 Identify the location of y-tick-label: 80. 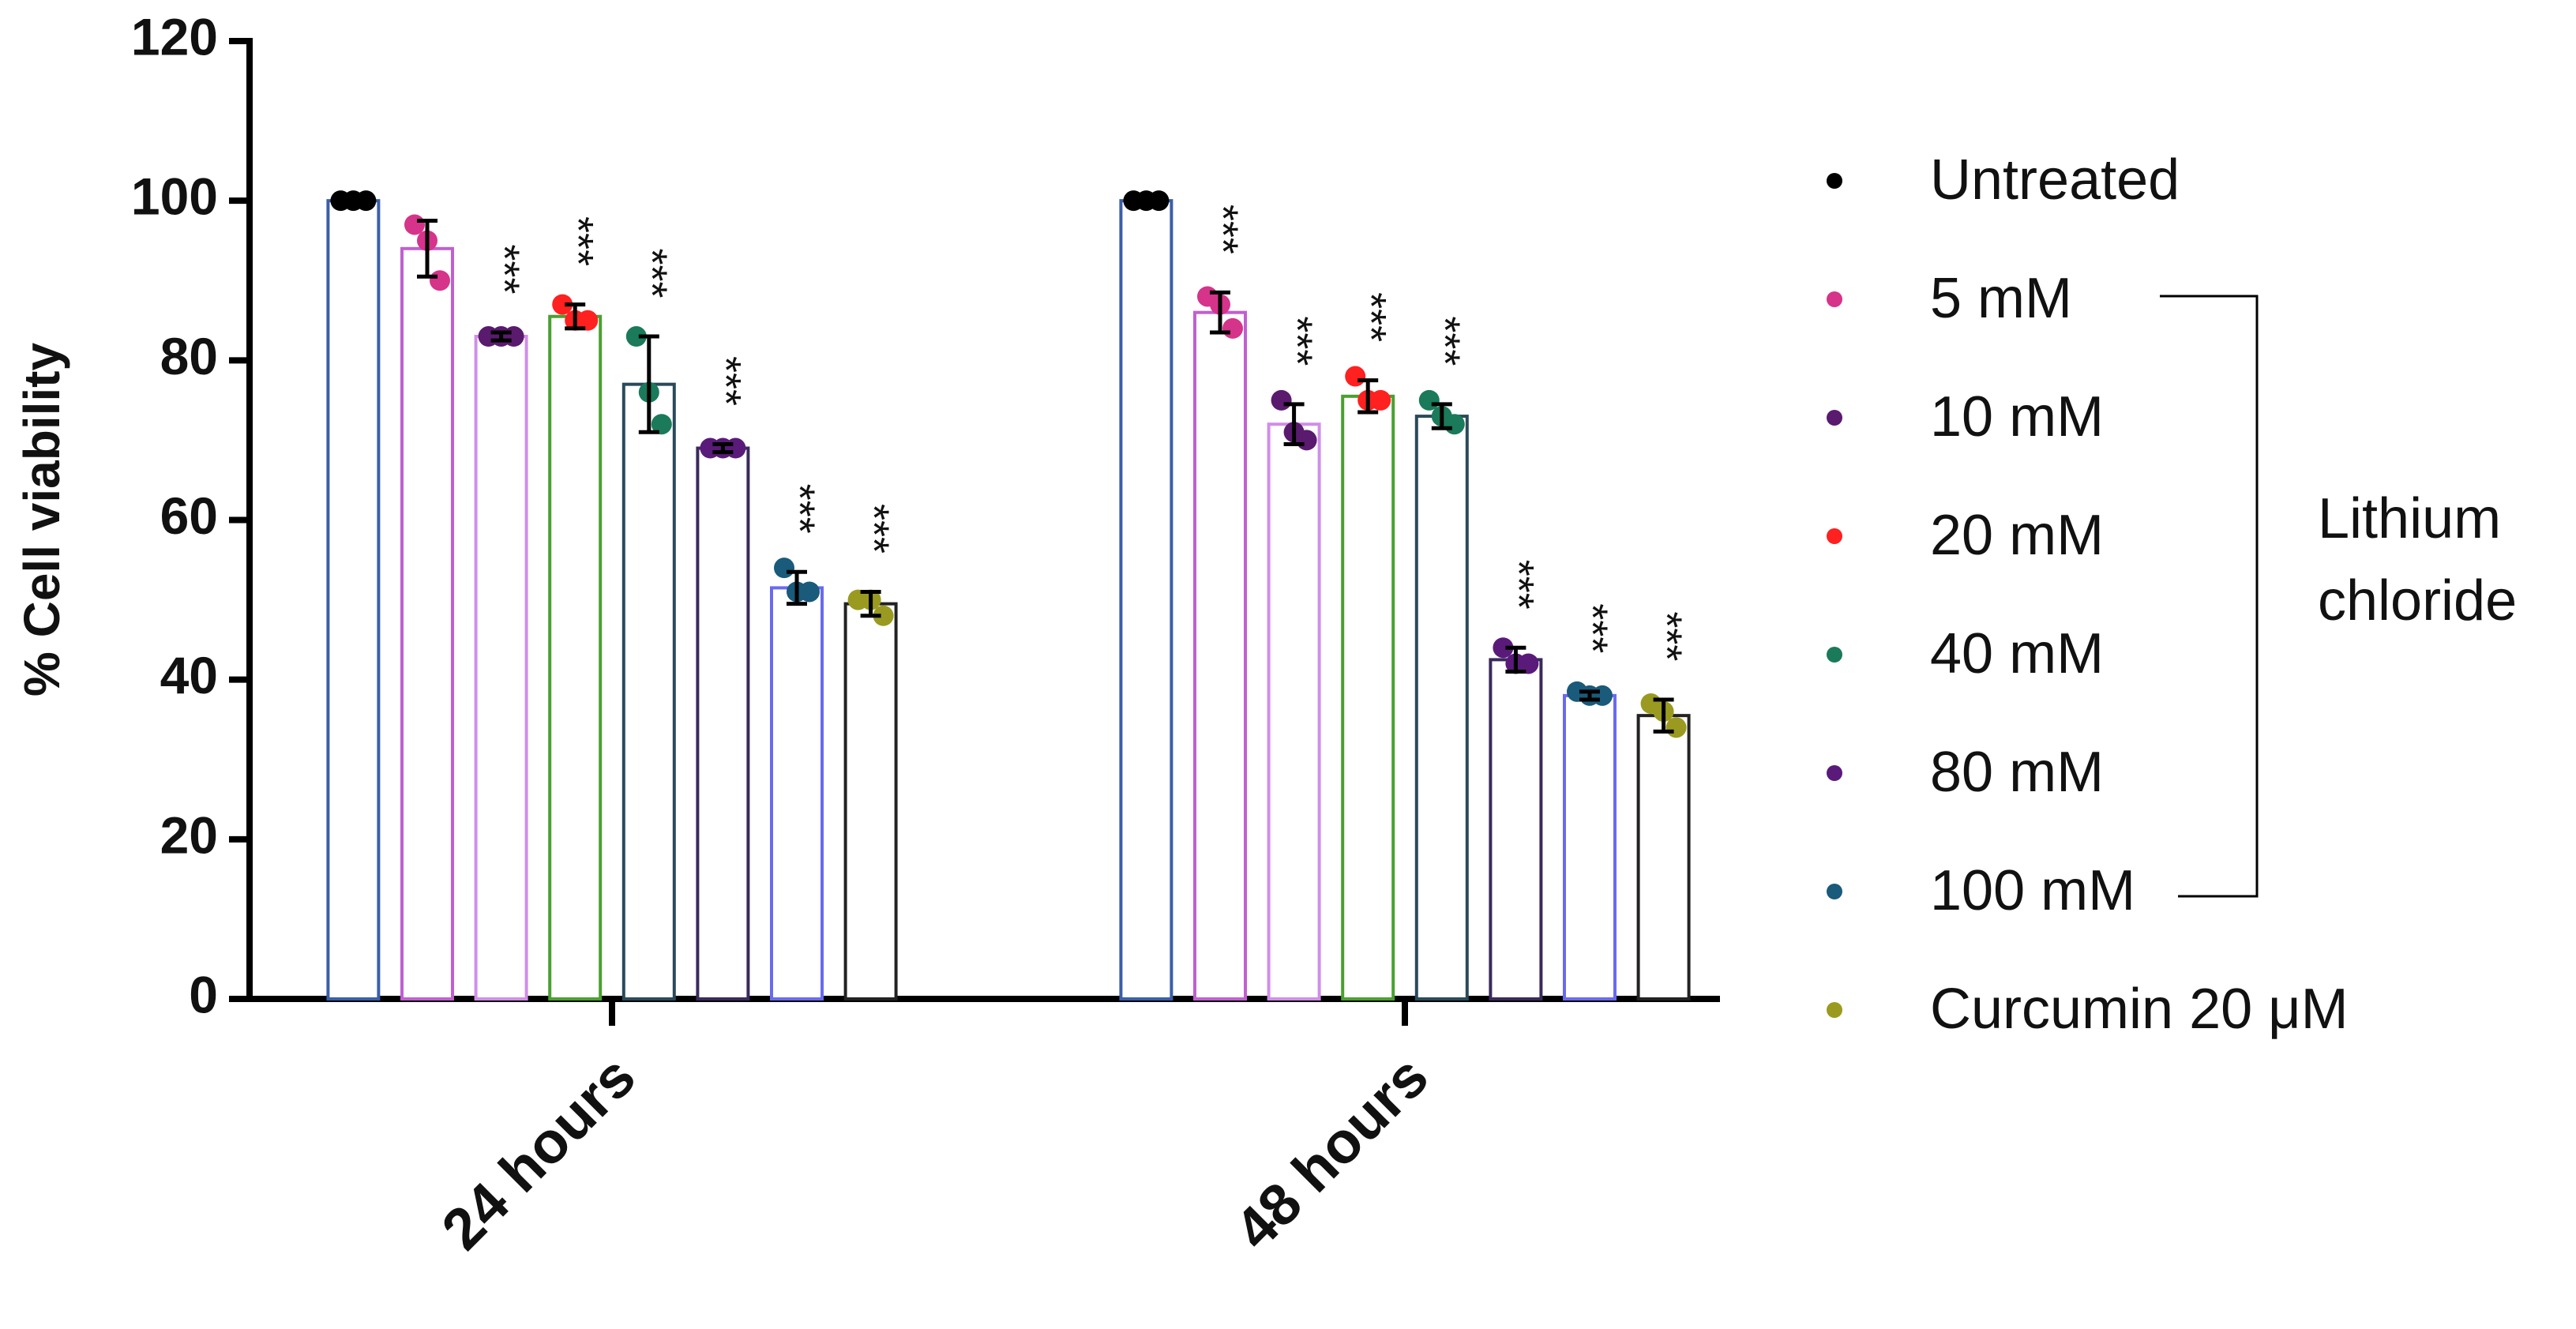
(189, 356).